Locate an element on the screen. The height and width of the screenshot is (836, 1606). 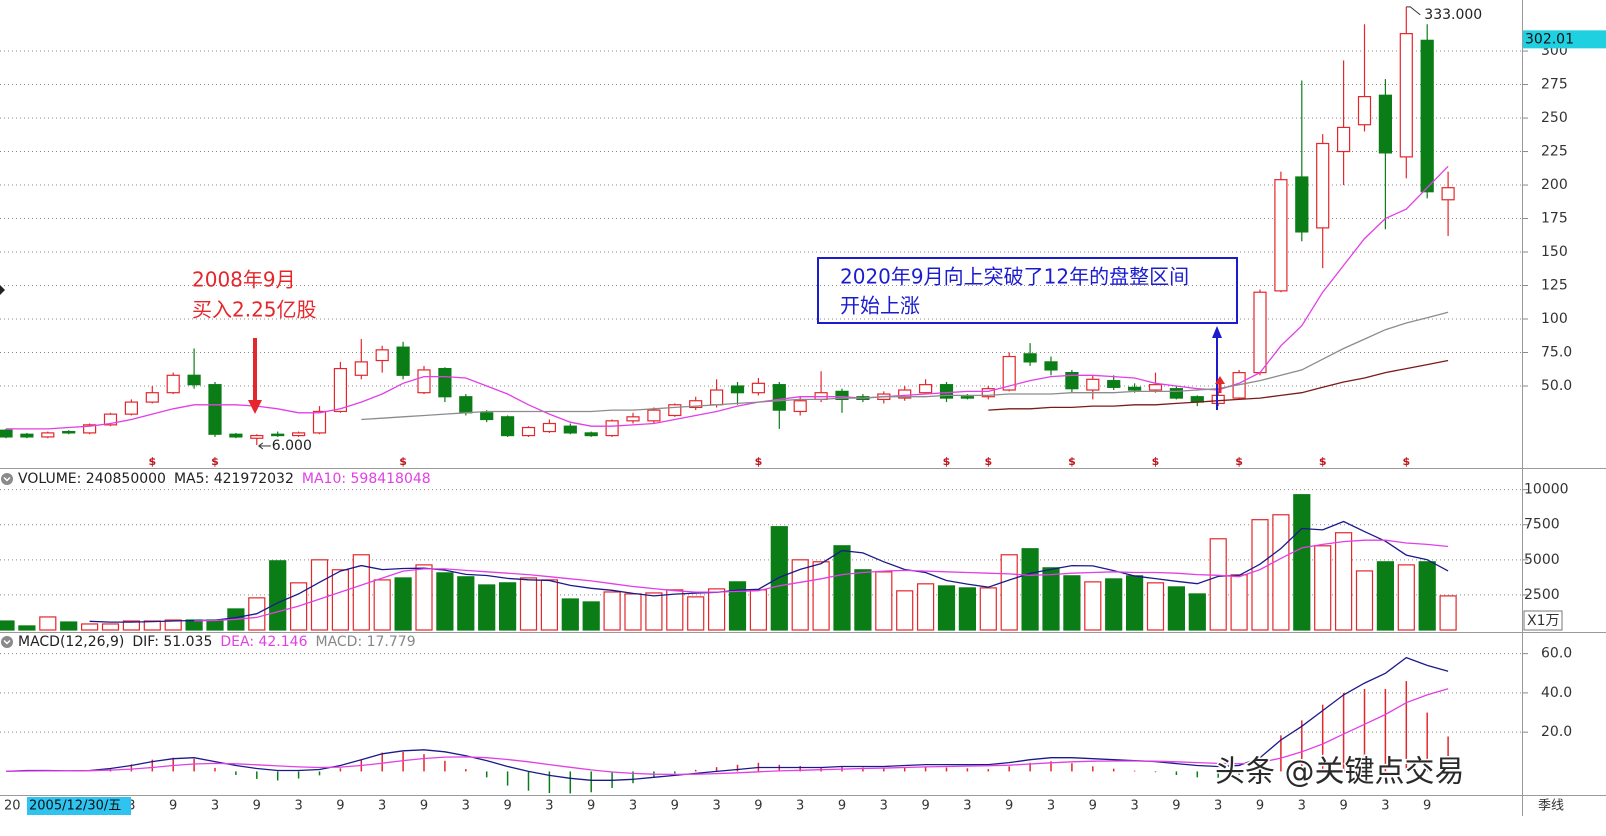
annotation-arrow-head is located at coordinates (1217, 332).